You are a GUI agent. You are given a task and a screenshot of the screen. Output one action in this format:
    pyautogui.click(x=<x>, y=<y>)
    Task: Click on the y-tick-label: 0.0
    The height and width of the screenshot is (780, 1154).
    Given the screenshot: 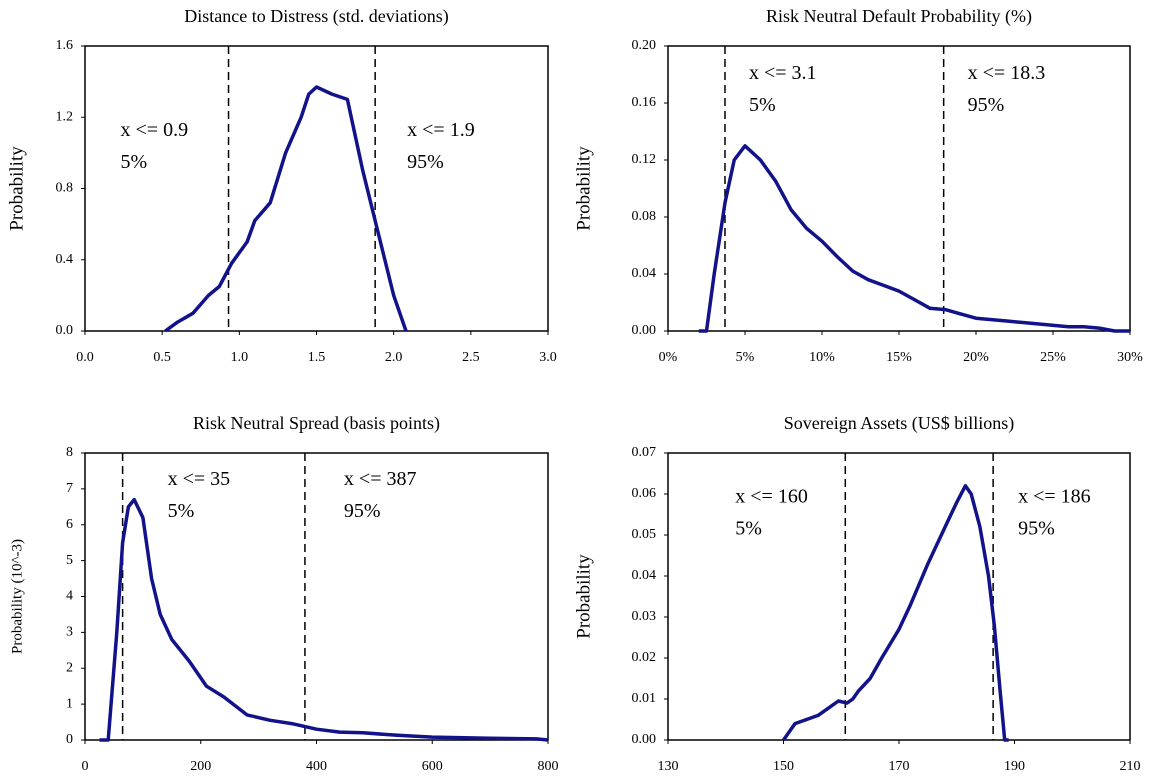 What is the action you would take?
    pyautogui.click(x=65, y=330)
    